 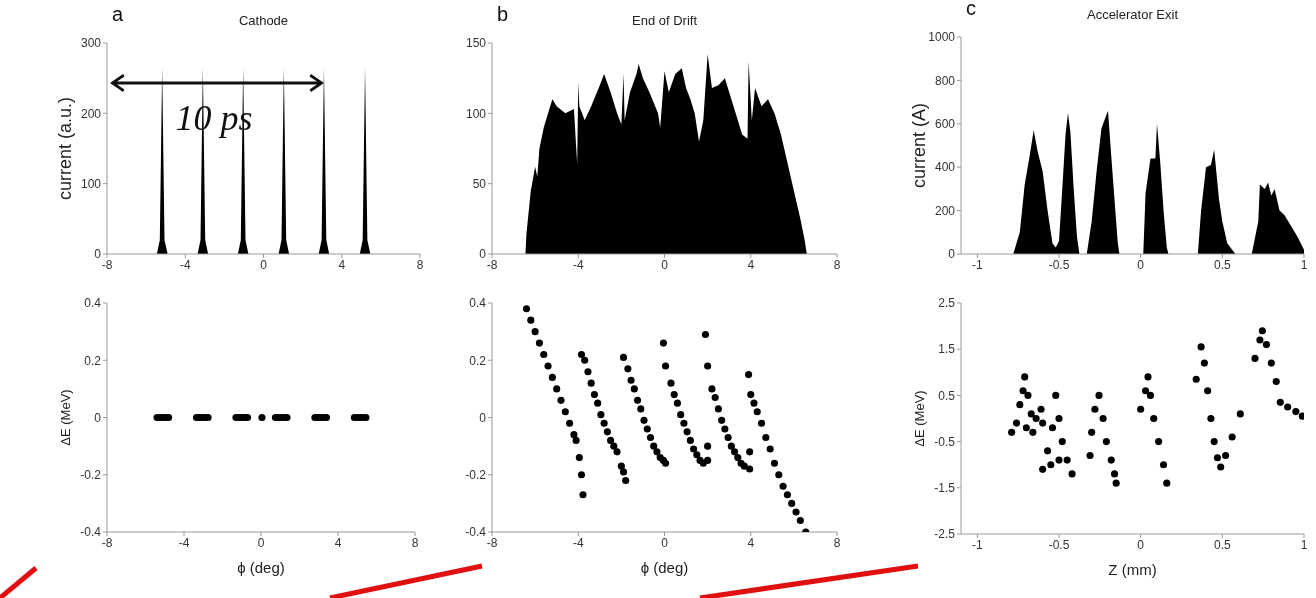 What do you see at coordinates (945, 488) in the screenshot?
I see `y-tick-label: -1.5` at bounding box center [945, 488].